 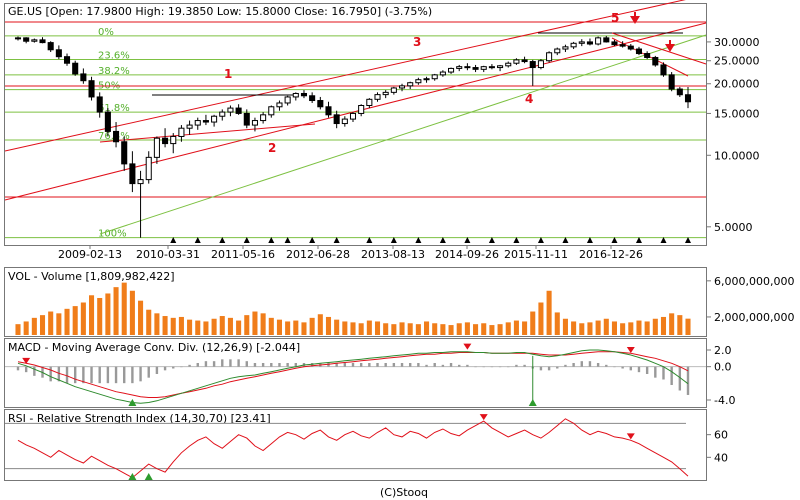 What do you see at coordinates (467, 254) in the screenshot?
I see `x-tick-label: 2014-09-26` at bounding box center [467, 254].